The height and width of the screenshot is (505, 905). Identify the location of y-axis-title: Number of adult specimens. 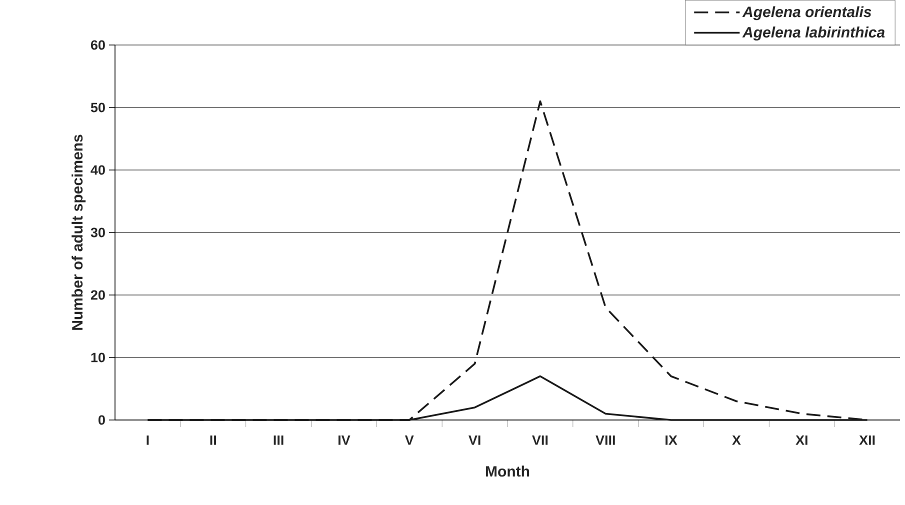
(79, 232).